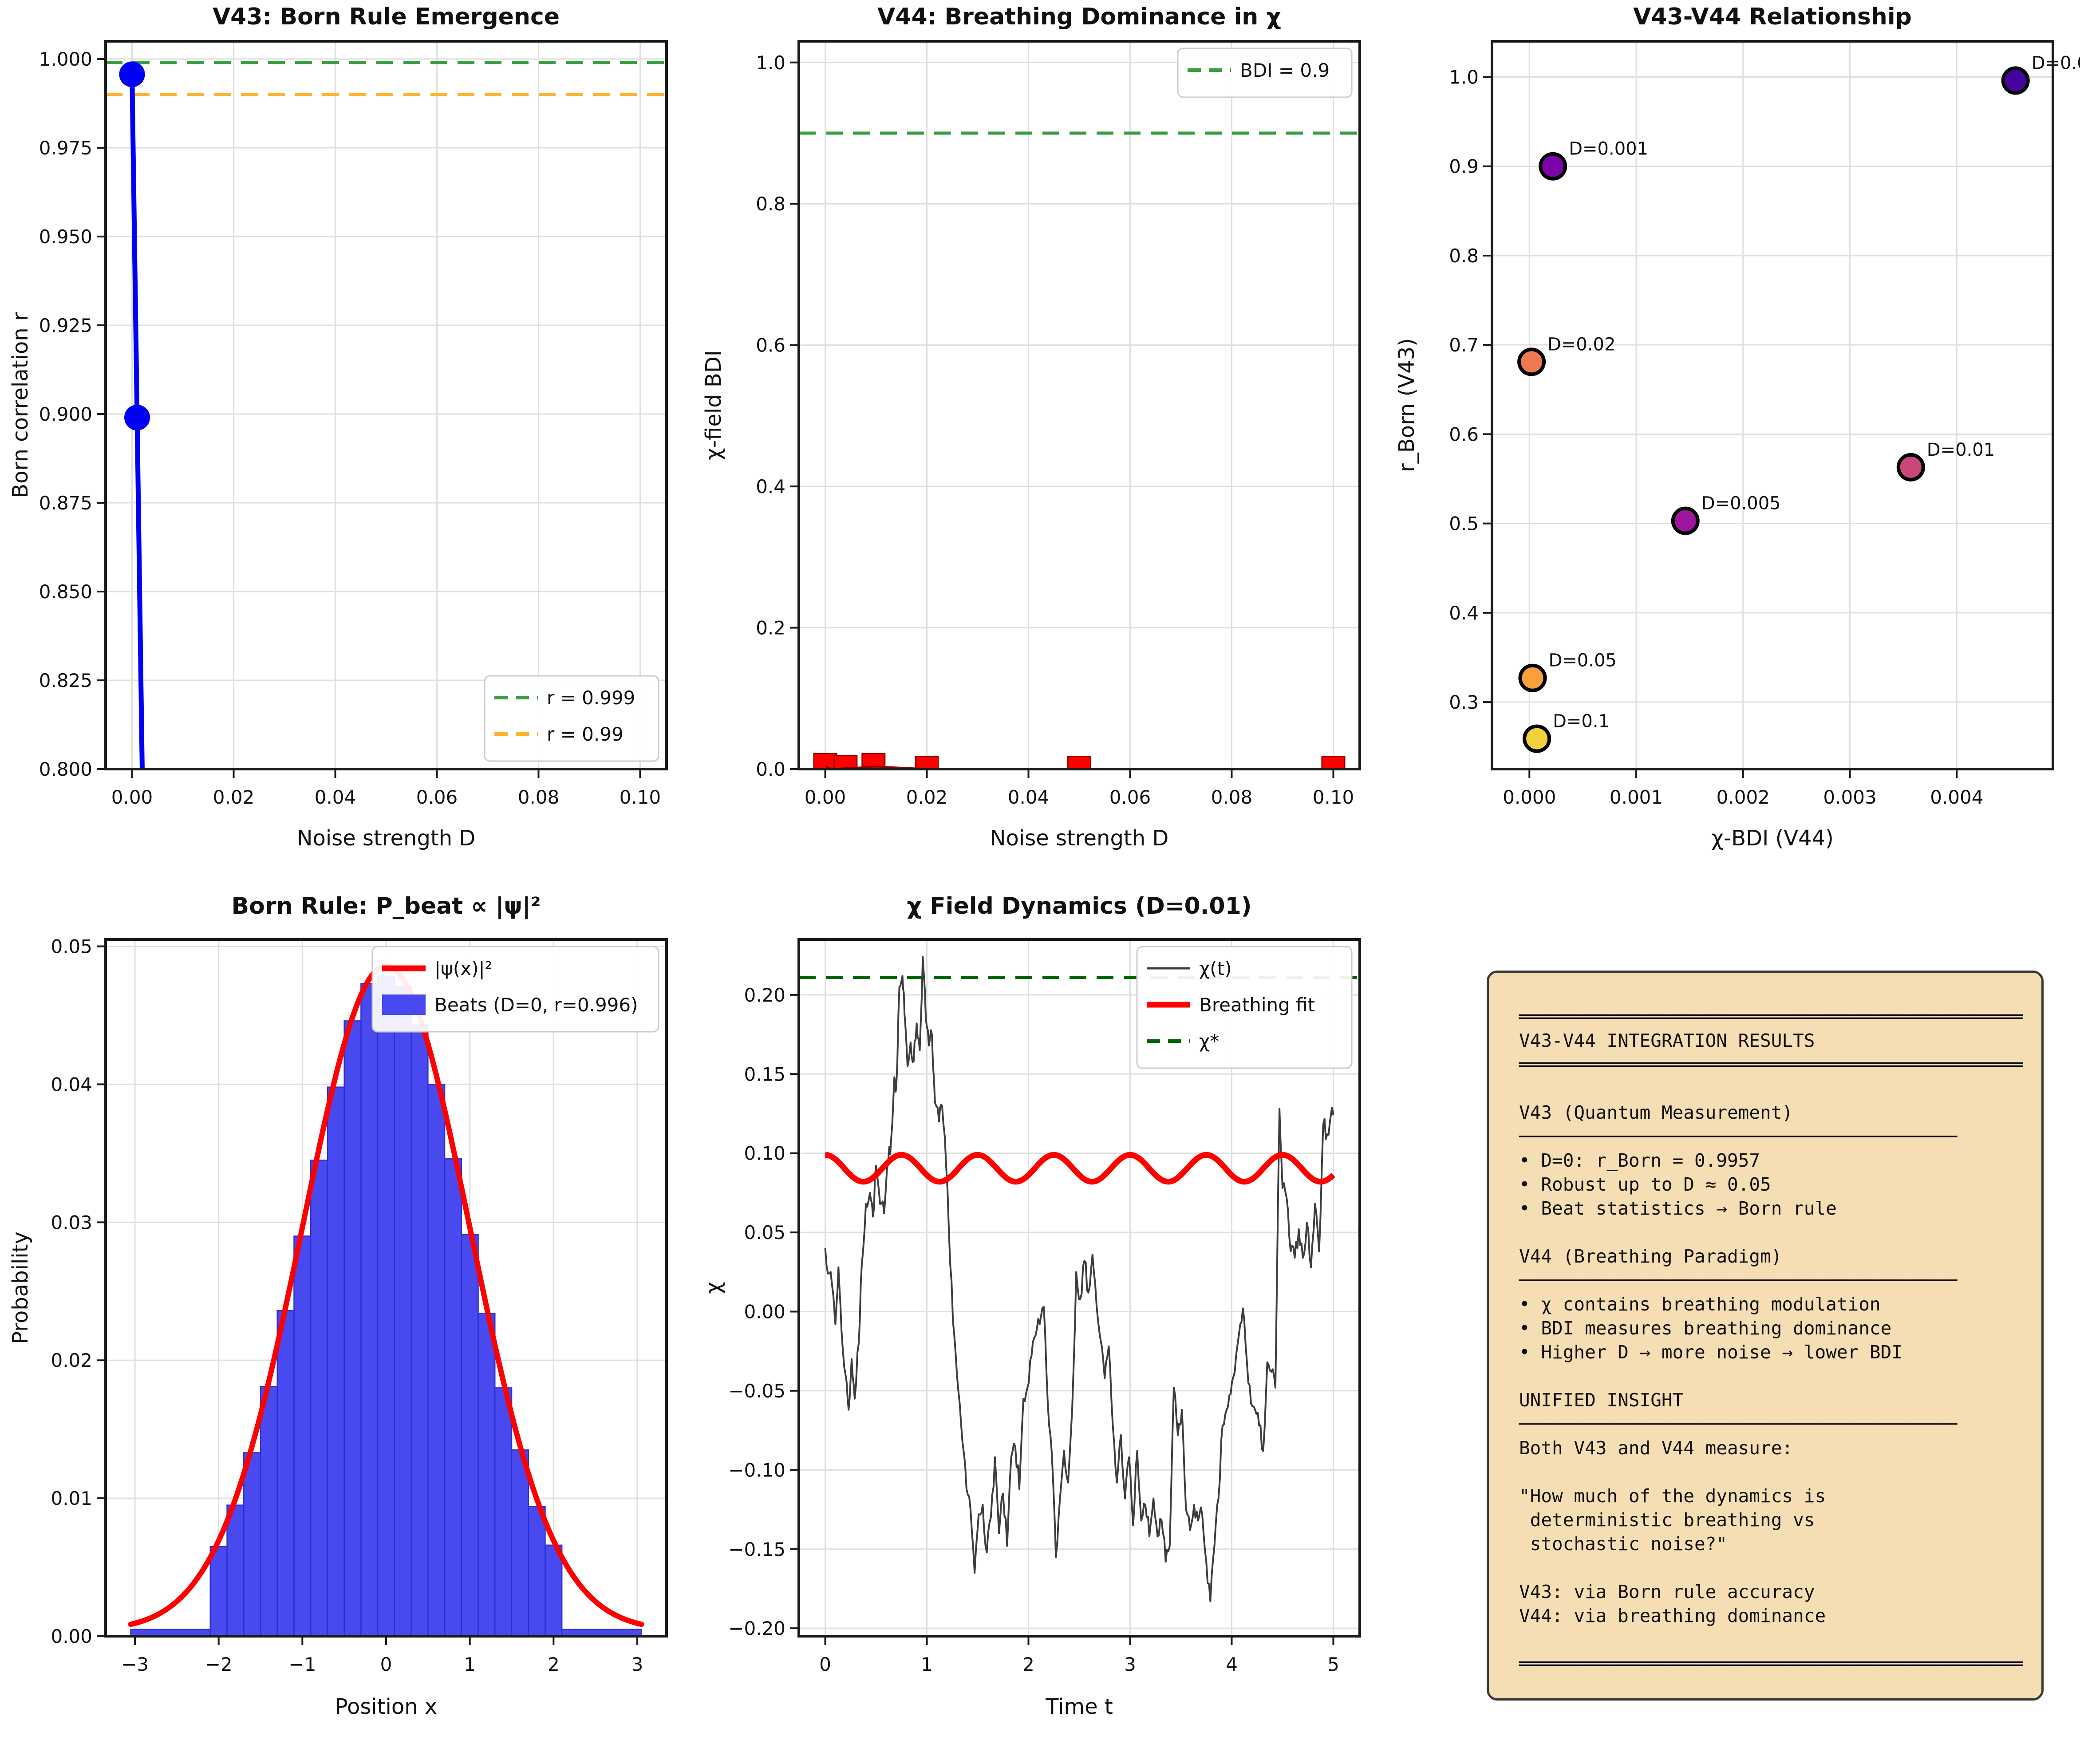 This screenshot has height=1764, width=2080. Describe the element at coordinates (764, 1312) in the screenshot. I see `tick-label-y: 0.00` at that location.